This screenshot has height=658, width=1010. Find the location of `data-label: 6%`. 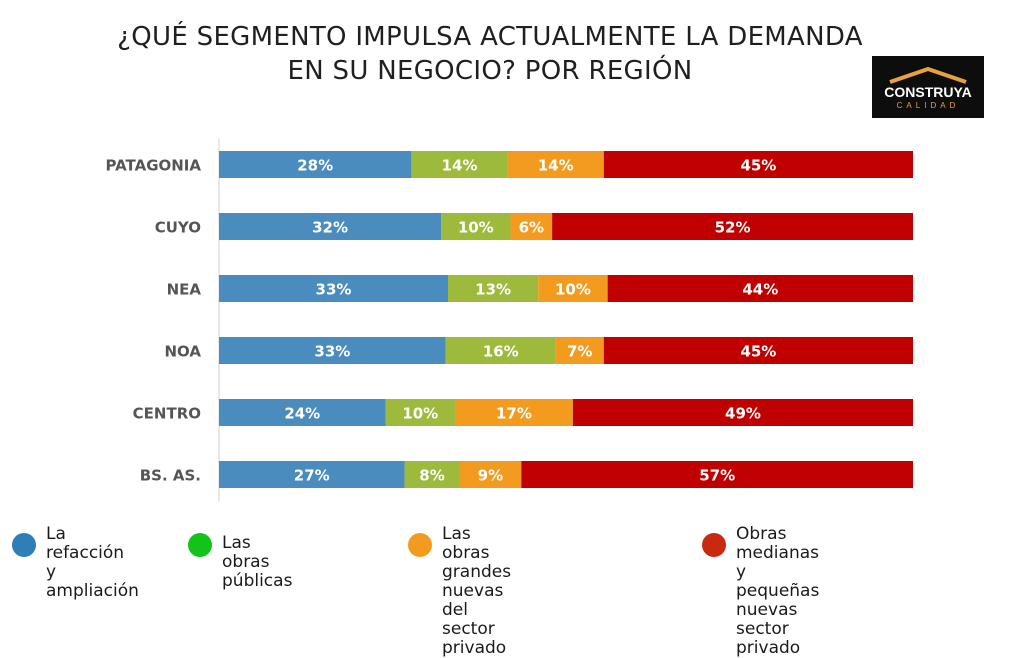

data-label: 6% is located at coordinates (531, 228).